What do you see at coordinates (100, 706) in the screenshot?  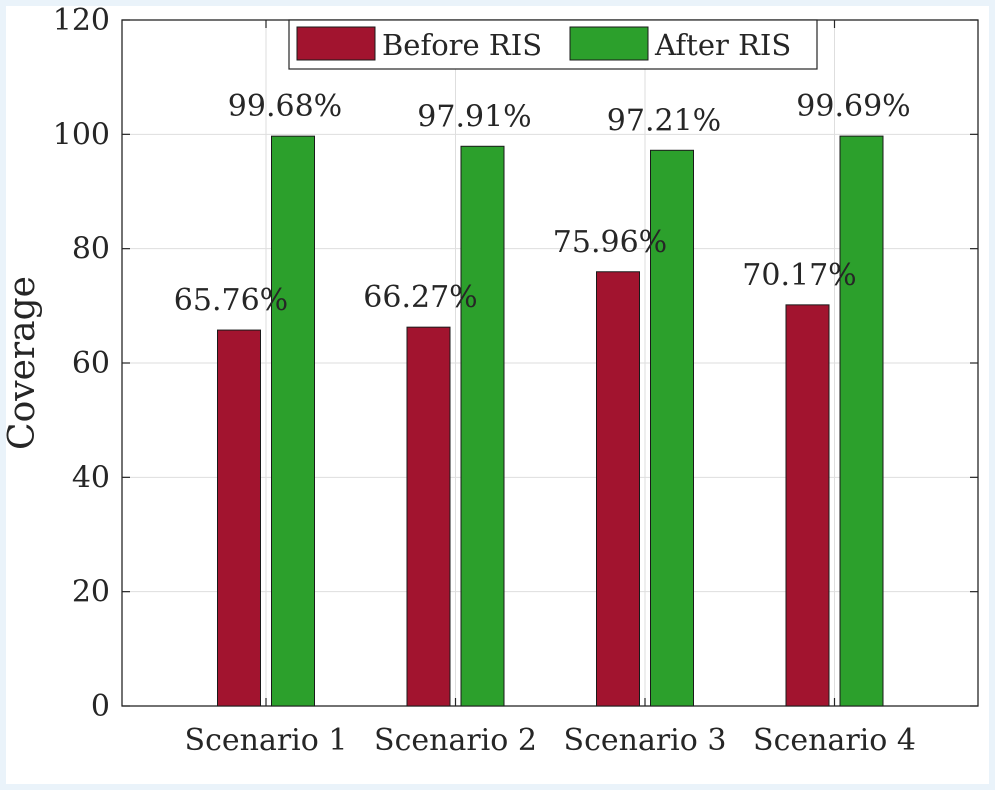 I see `y-tick-label-0: 0` at bounding box center [100, 706].